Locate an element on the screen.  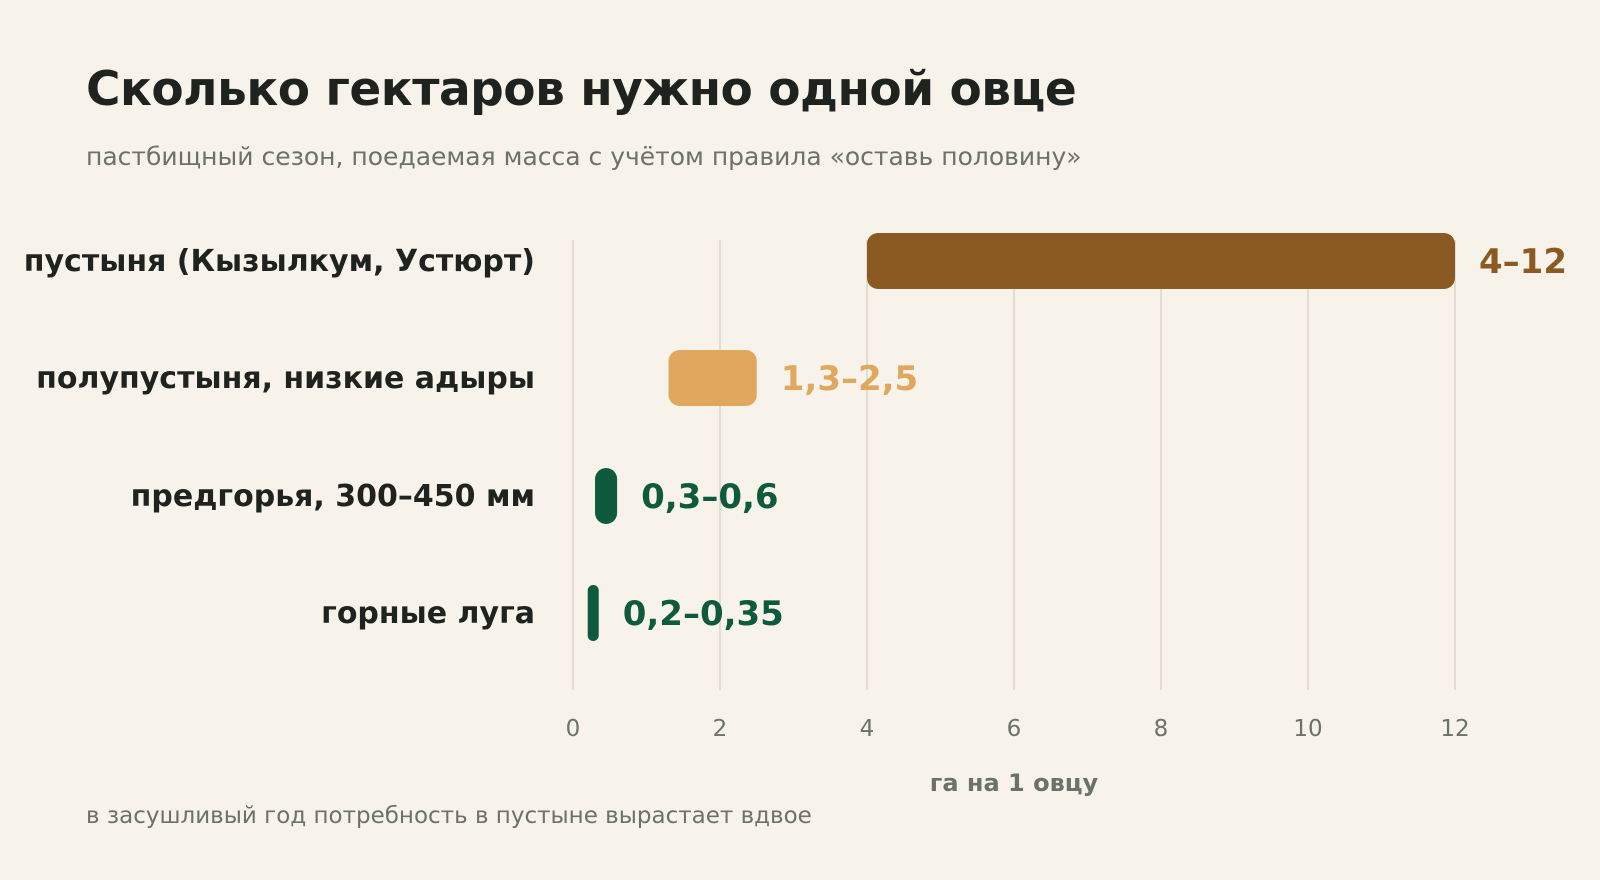
x-tick-label: 0 is located at coordinates (573, 729).